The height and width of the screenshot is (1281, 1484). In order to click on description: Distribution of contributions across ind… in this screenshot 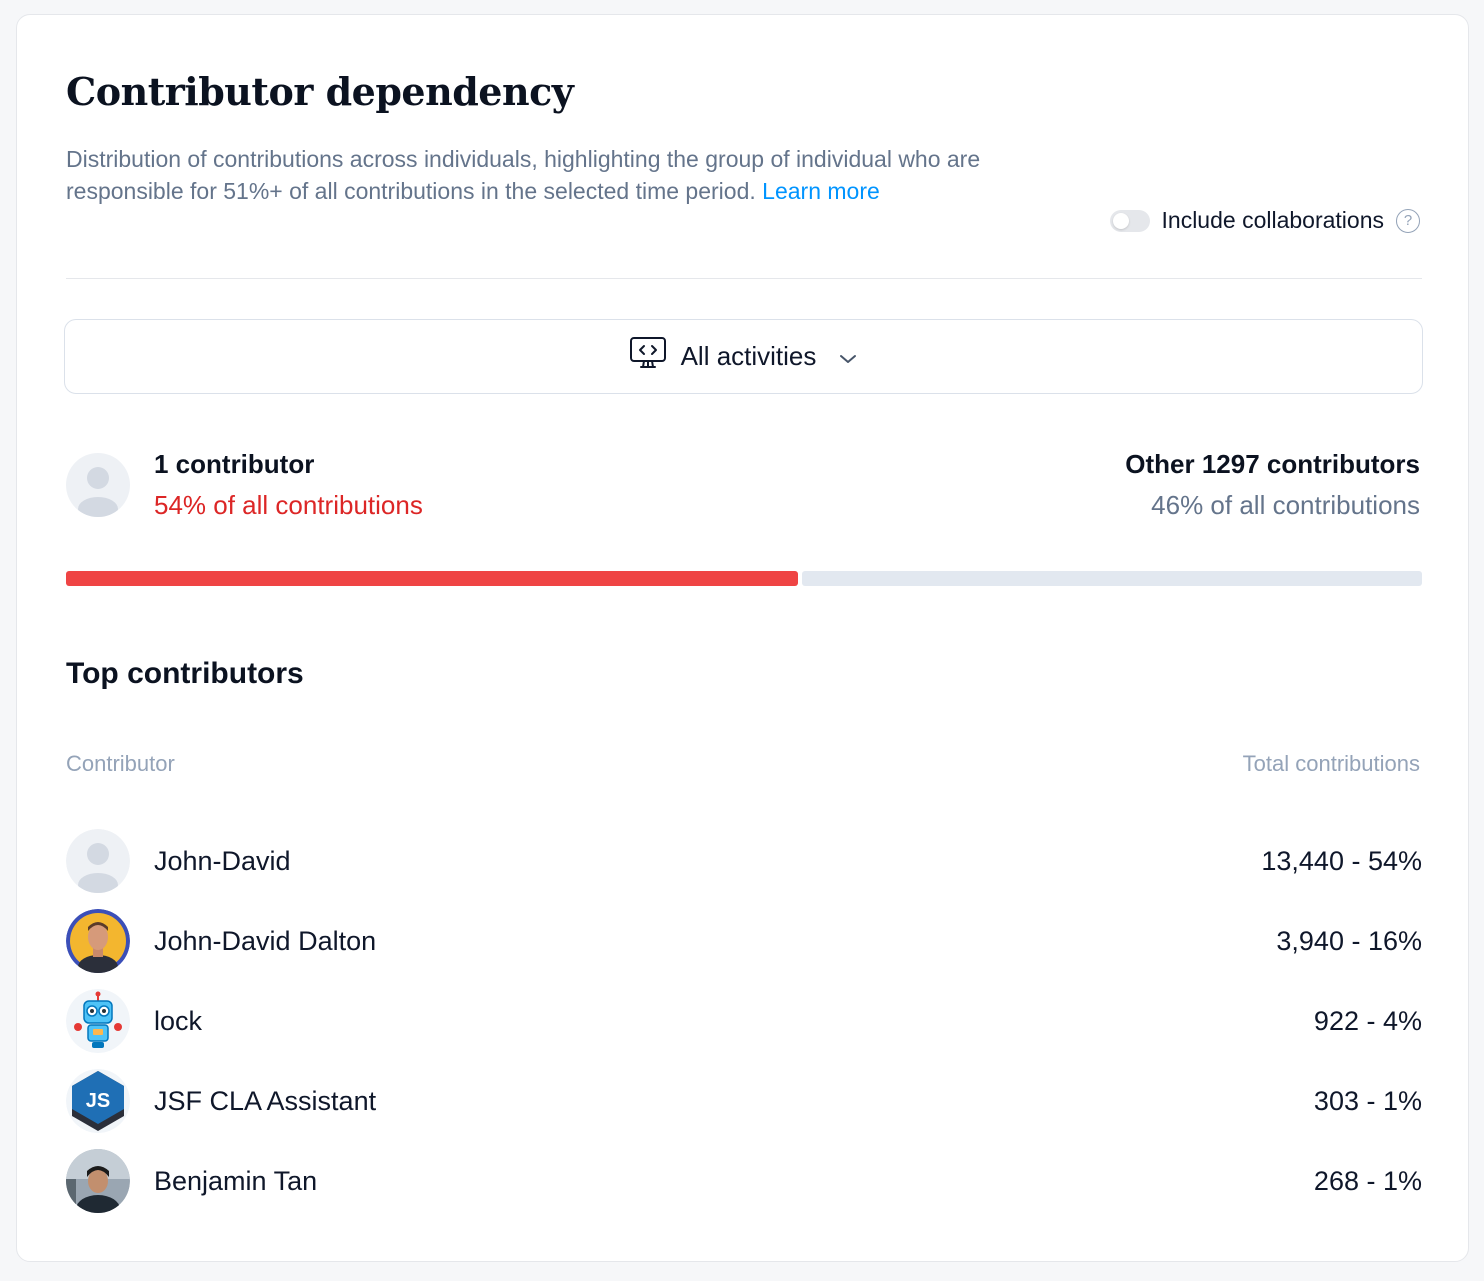, I will do `click(546, 175)`.